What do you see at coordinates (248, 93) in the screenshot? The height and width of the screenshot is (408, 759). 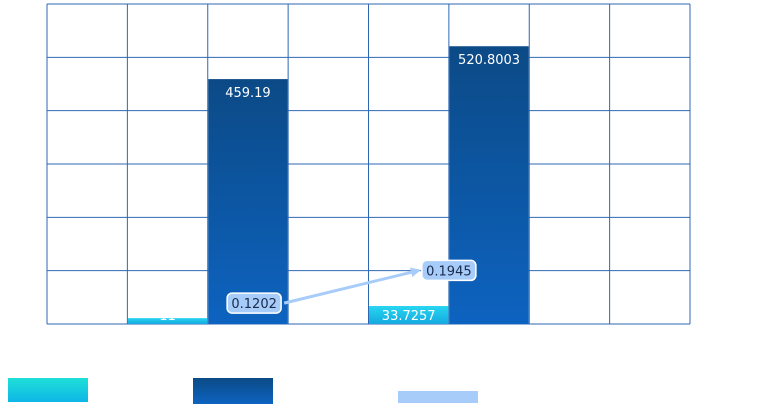 I see `bar-value-label: 459.19` at bounding box center [248, 93].